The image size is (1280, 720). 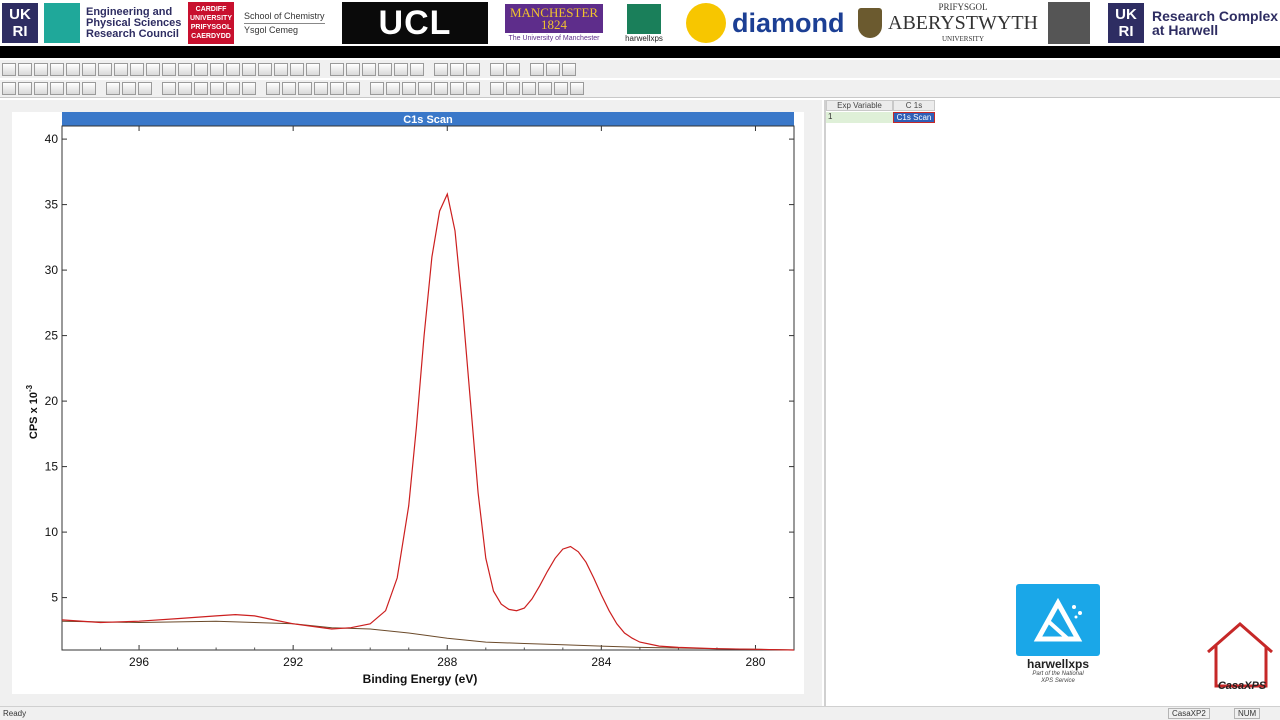 I want to click on status-bar: Ready CasaXP2 NUM, so click(x=640, y=713).